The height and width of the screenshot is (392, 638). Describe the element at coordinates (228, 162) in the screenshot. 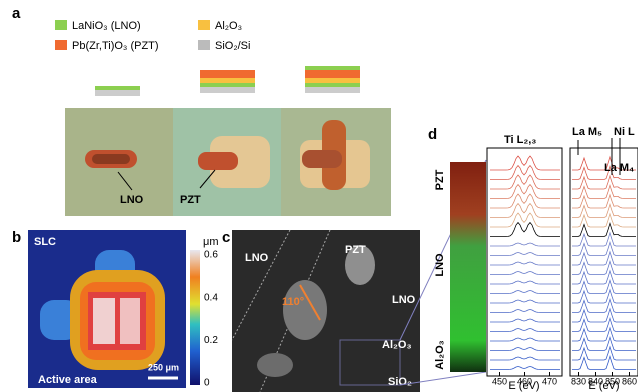

I see `micrographs` at that location.